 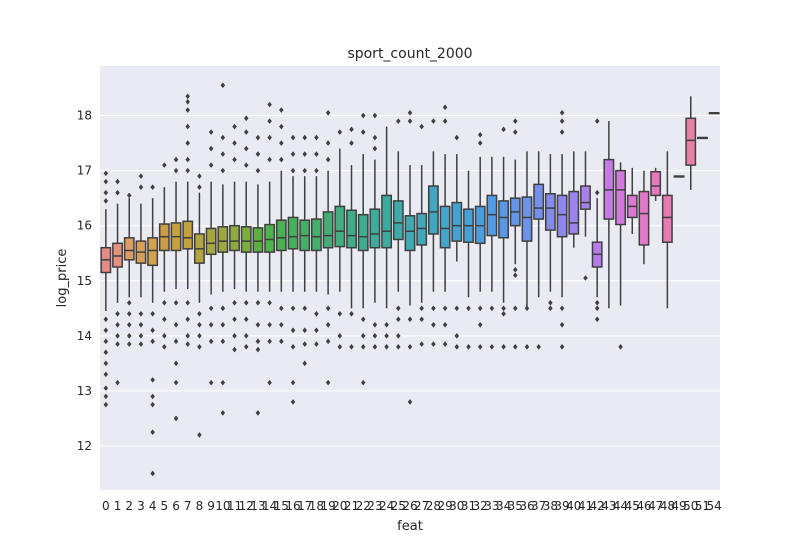 What do you see at coordinates (573, 506) in the screenshot?
I see `x-tick-label: 40` at bounding box center [573, 506].